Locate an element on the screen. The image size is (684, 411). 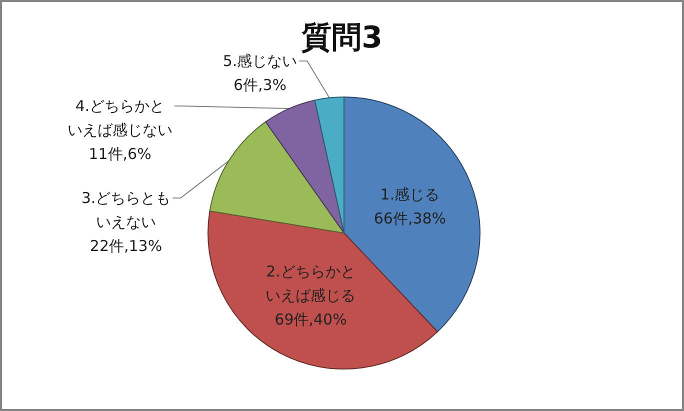
slice-label: 1.感じる is located at coordinates (410, 195).